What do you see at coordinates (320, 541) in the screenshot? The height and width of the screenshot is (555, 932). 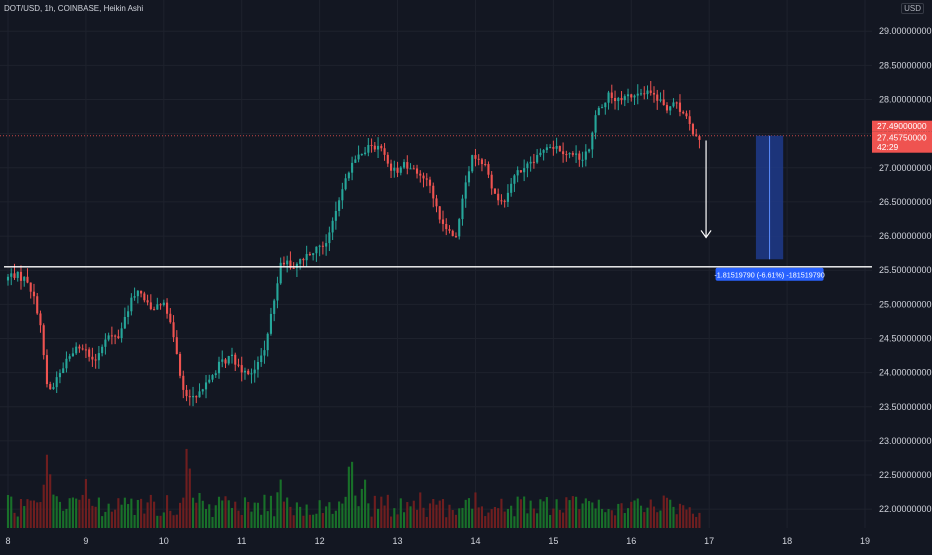 I see `x-axis-tick-label: 12` at bounding box center [320, 541].